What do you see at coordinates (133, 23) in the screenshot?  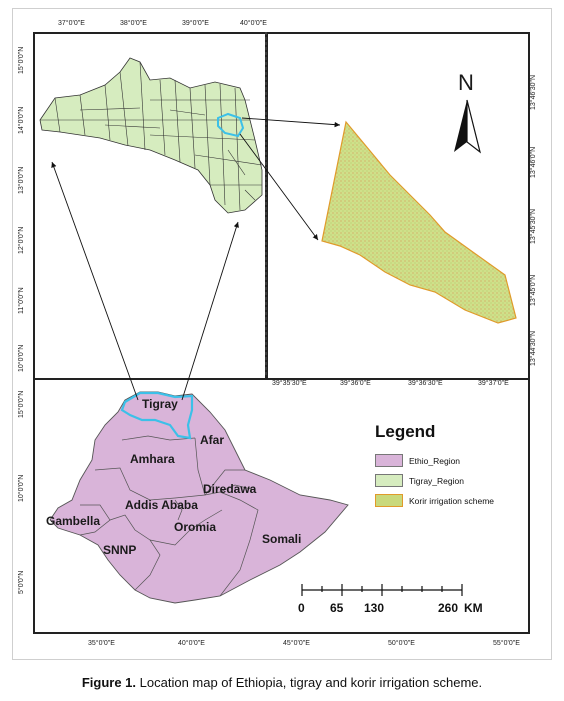 I see `tigray-x-tick: 38°0'0"E` at bounding box center [133, 23].